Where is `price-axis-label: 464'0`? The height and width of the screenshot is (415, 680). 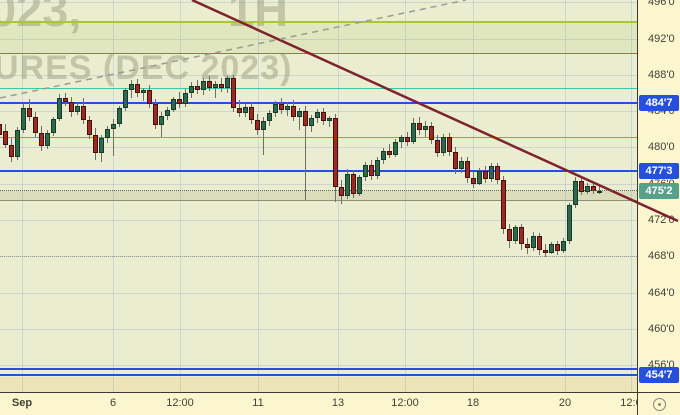
price-axis-label: 464'0 is located at coordinates (661, 293).